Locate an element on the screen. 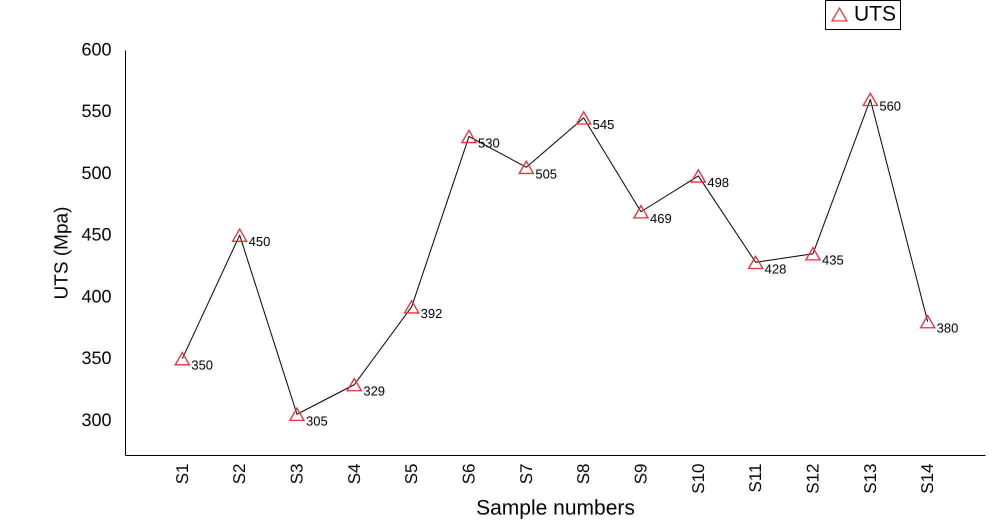  y-tick-label: 600 is located at coordinates (96, 50).